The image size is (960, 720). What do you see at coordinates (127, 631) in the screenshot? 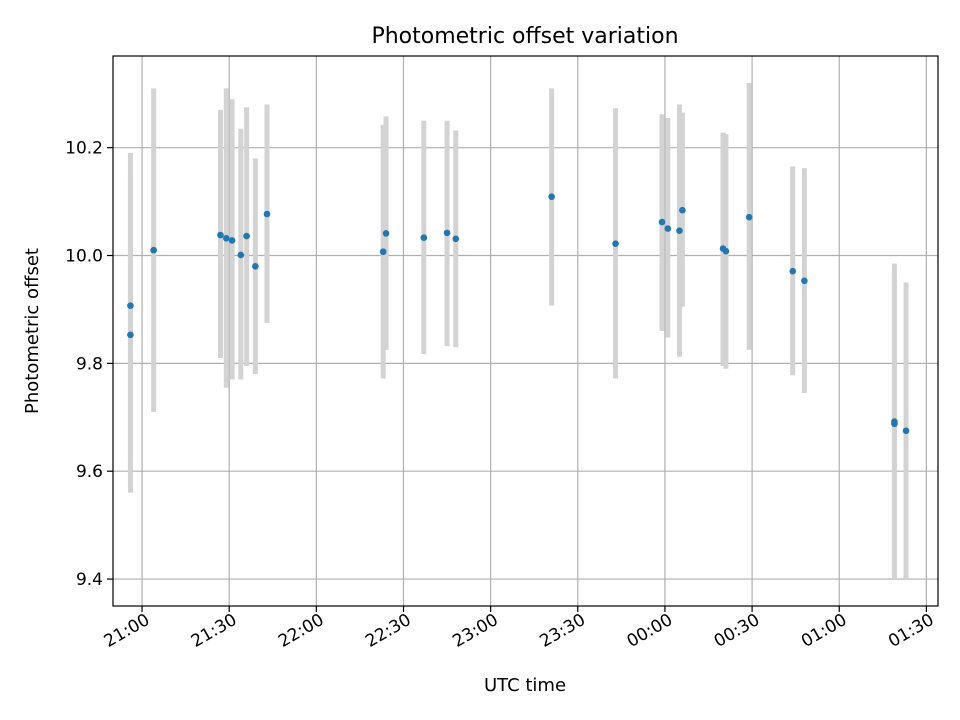
I see `x-tick-label: 21:00` at bounding box center [127, 631].